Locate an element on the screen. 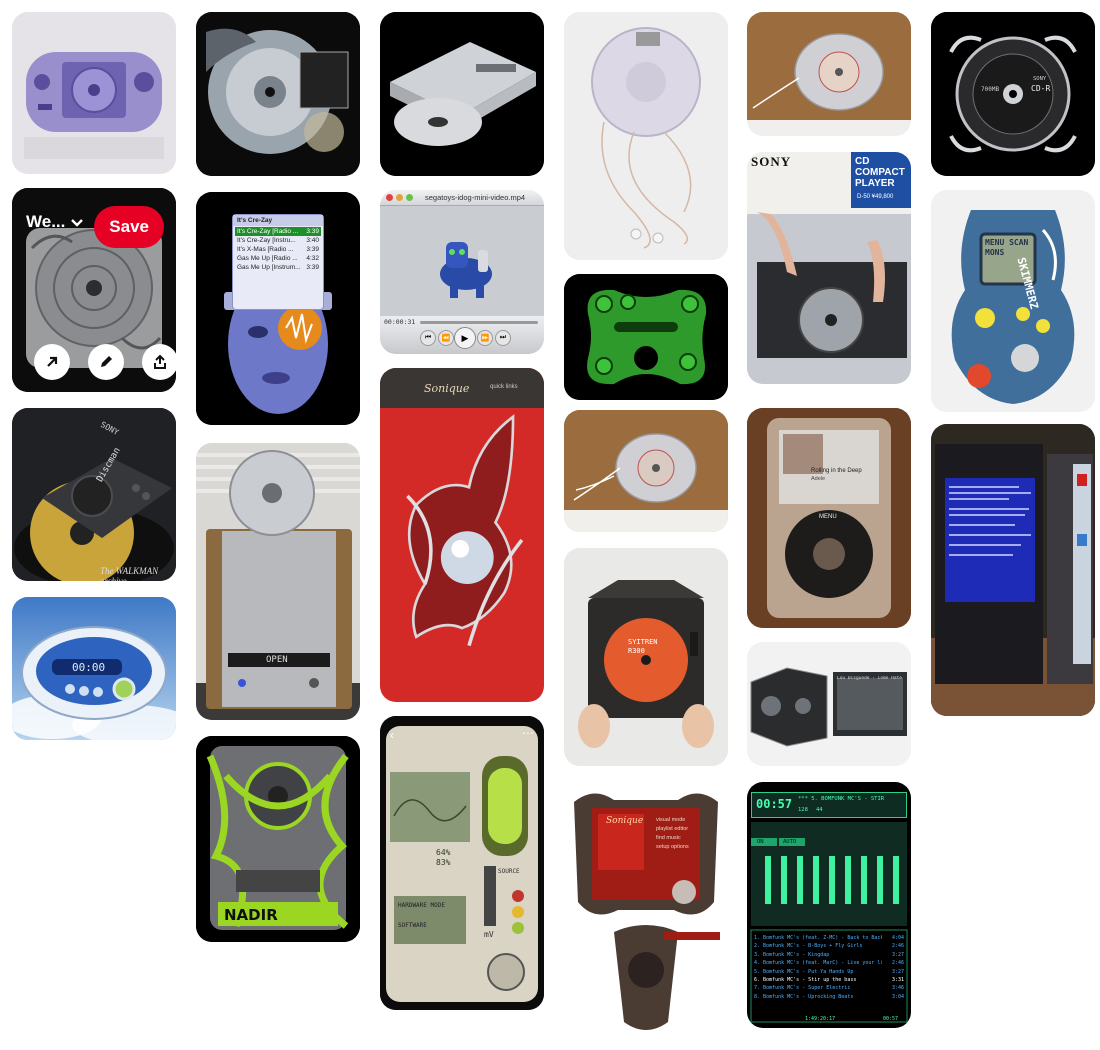 The width and height of the screenshot is (1100, 1050). winamp-playlist-row: 6. Bomfunk MC's - Stir up the bass 3:31 is located at coordinates (829, 980).